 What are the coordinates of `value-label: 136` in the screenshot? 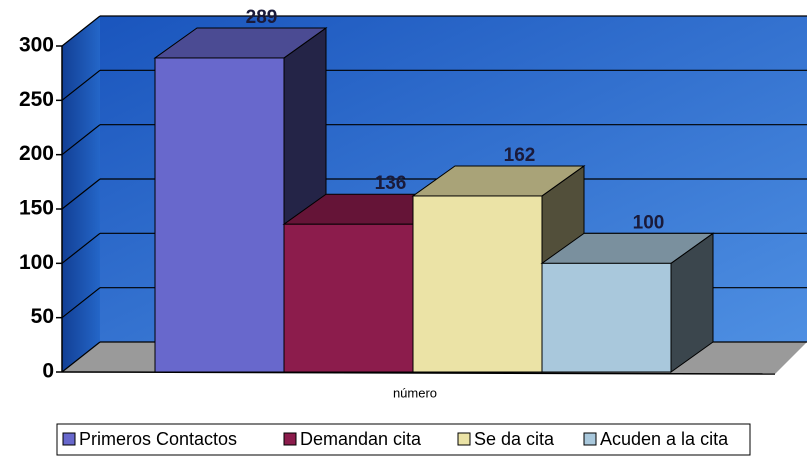 It's located at (391, 183).